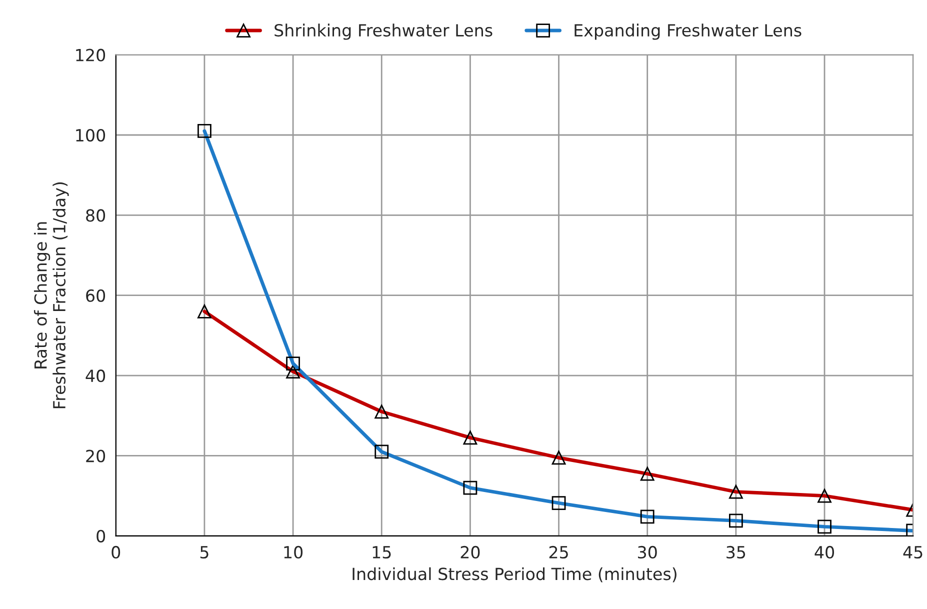 This screenshot has height=609, width=927. What do you see at coordinates (293, 552) in the screenshot?
I see `x-tick-label: 10` at bounding box center [293, 552].